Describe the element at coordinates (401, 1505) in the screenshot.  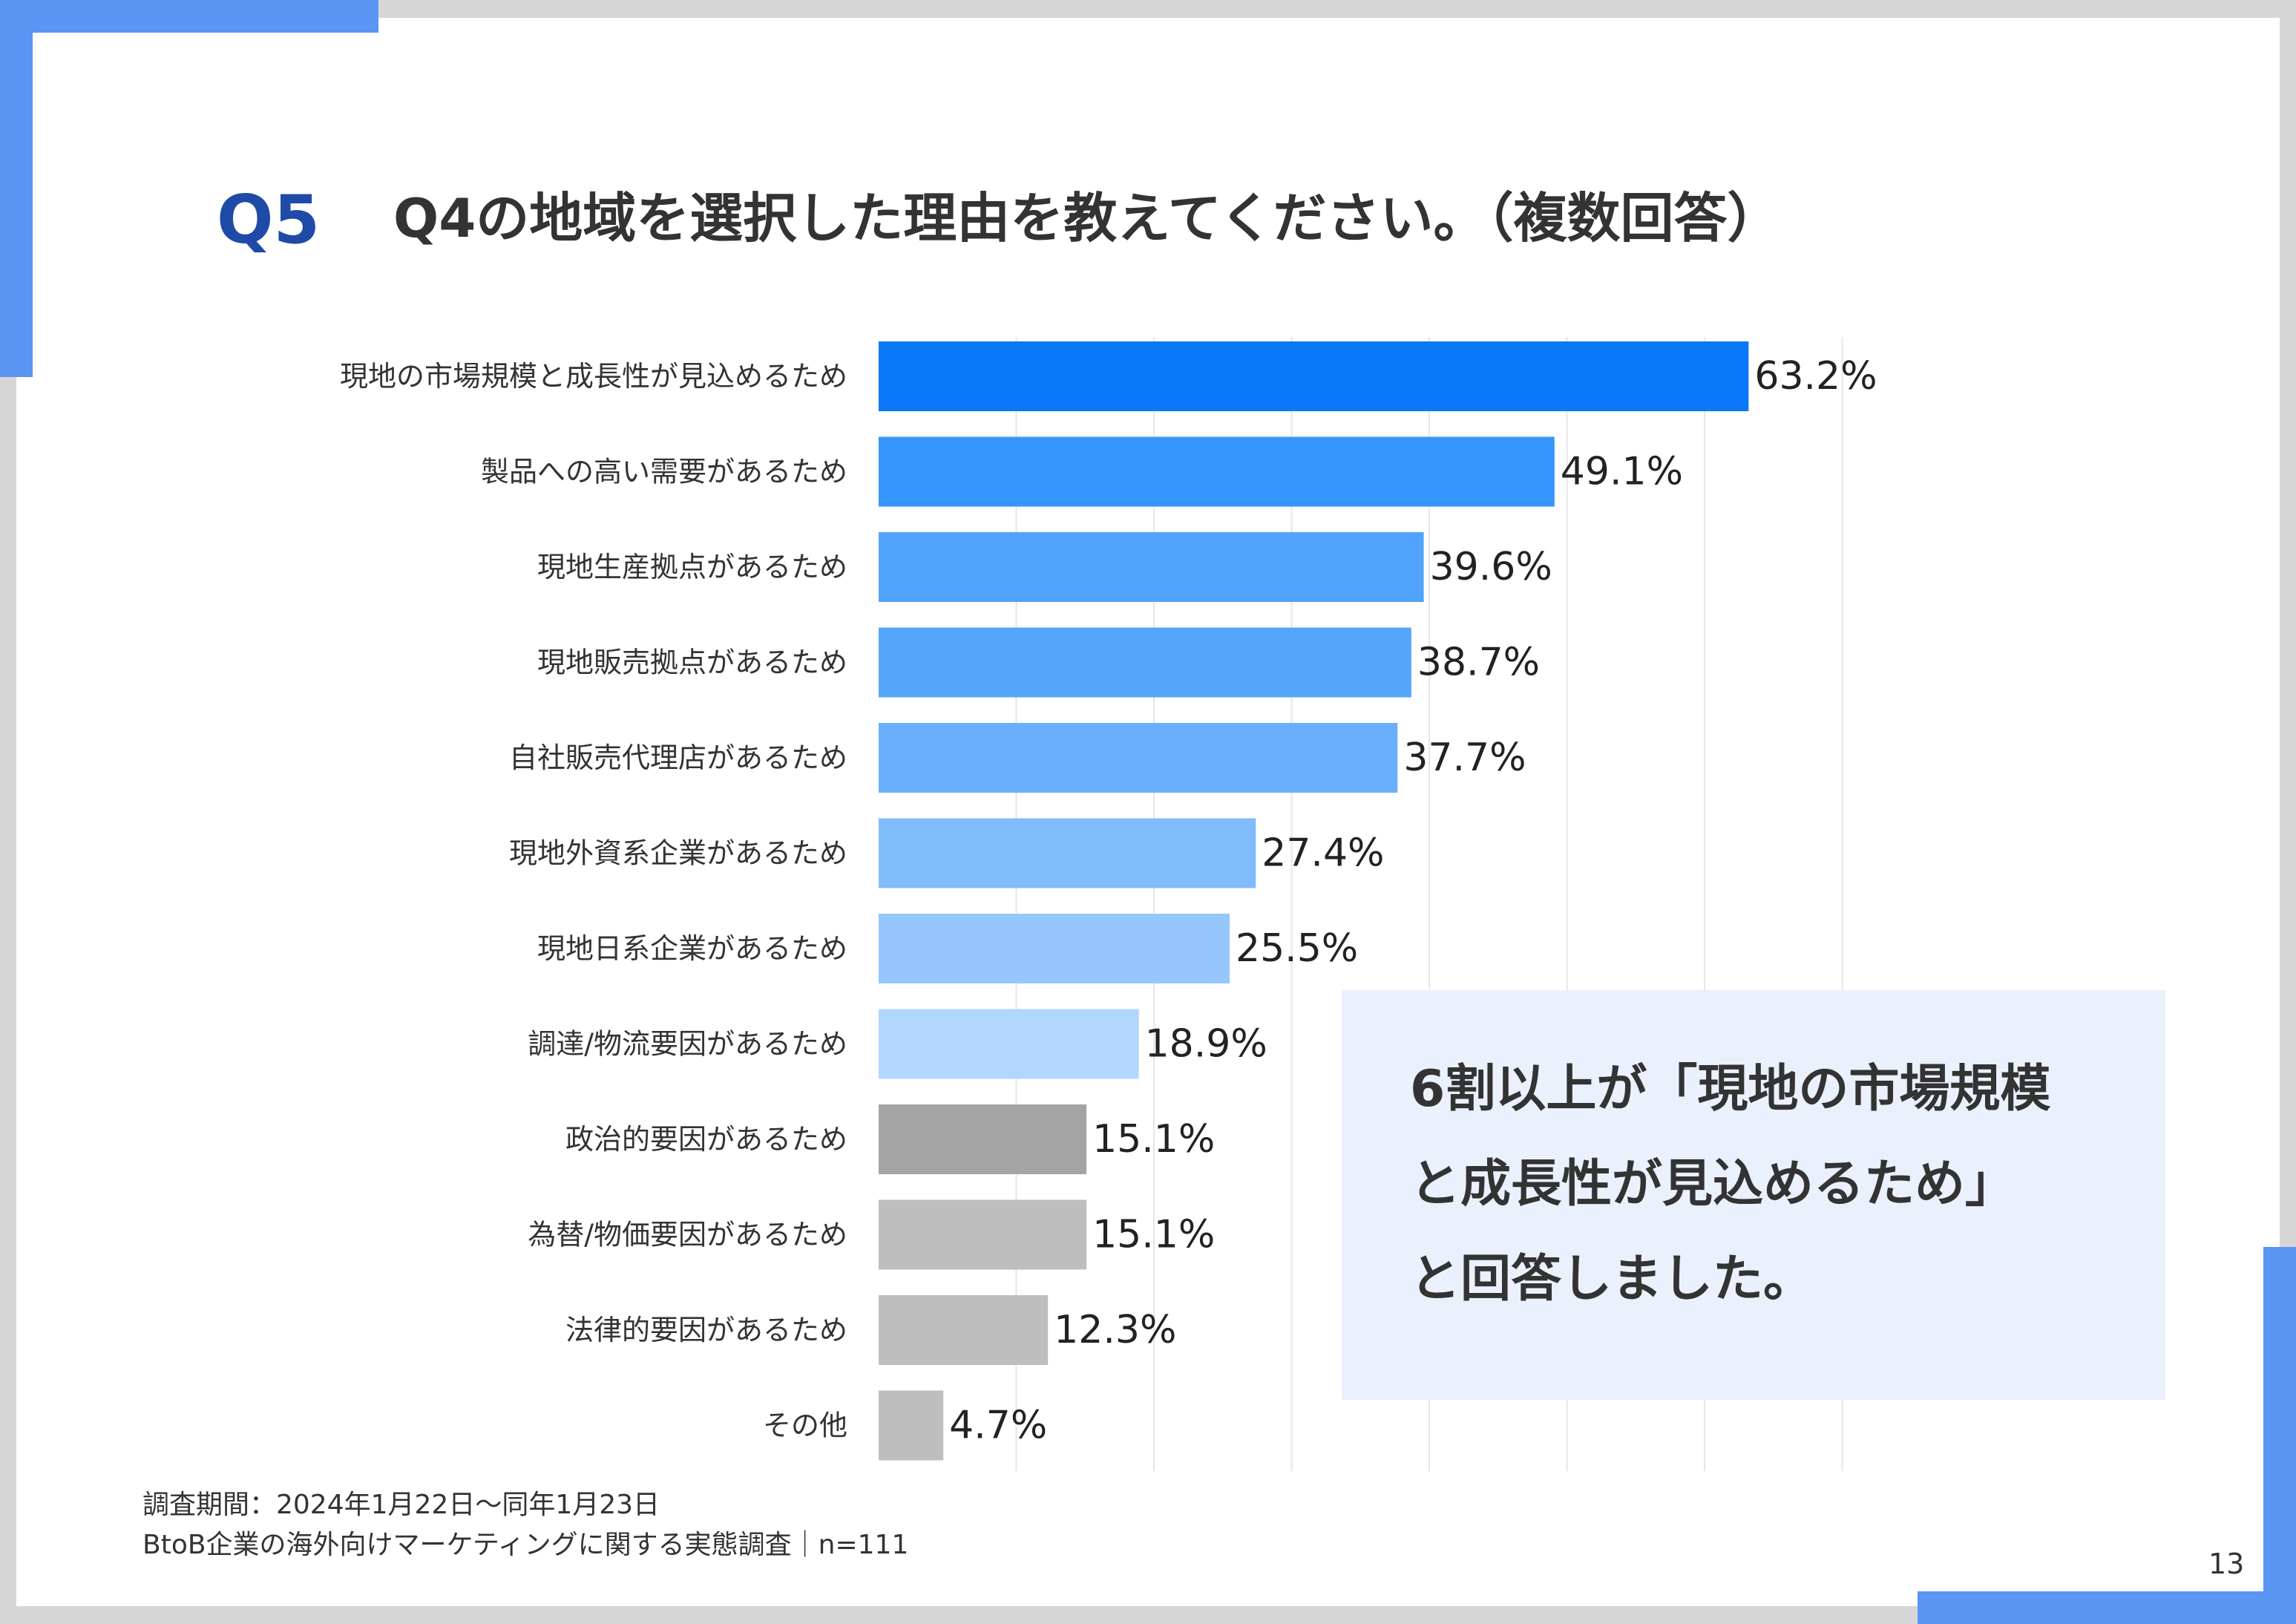
I see `survey-period-note: 調査期間：2024年1月22日〜同年1月23日` at that location.